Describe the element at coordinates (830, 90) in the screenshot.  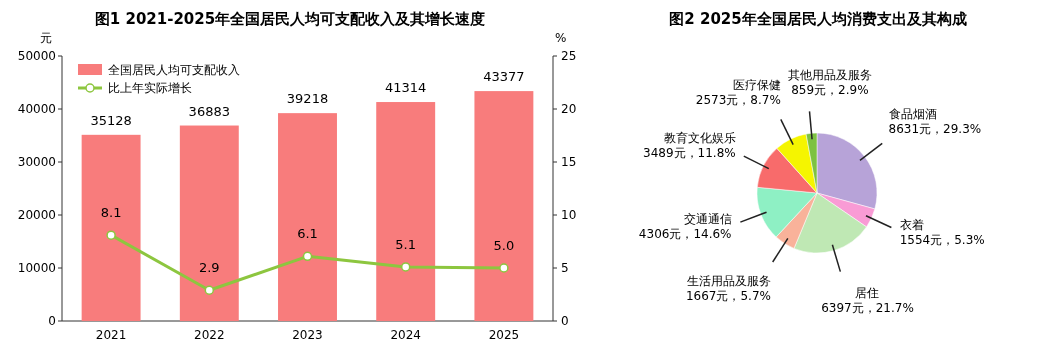
I see `data-label: 859元，2.9%` at that location.